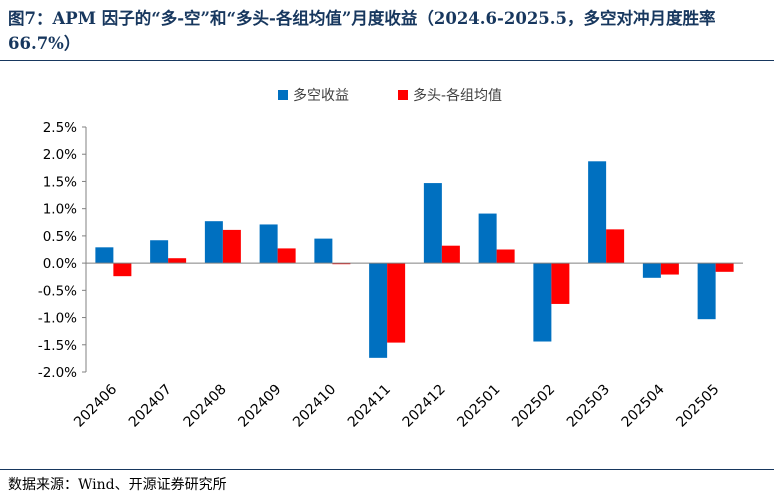  Describe the element at coordinates (60, 210) in the screenshot. I see `y-tick-label: 1.0%` at that location.